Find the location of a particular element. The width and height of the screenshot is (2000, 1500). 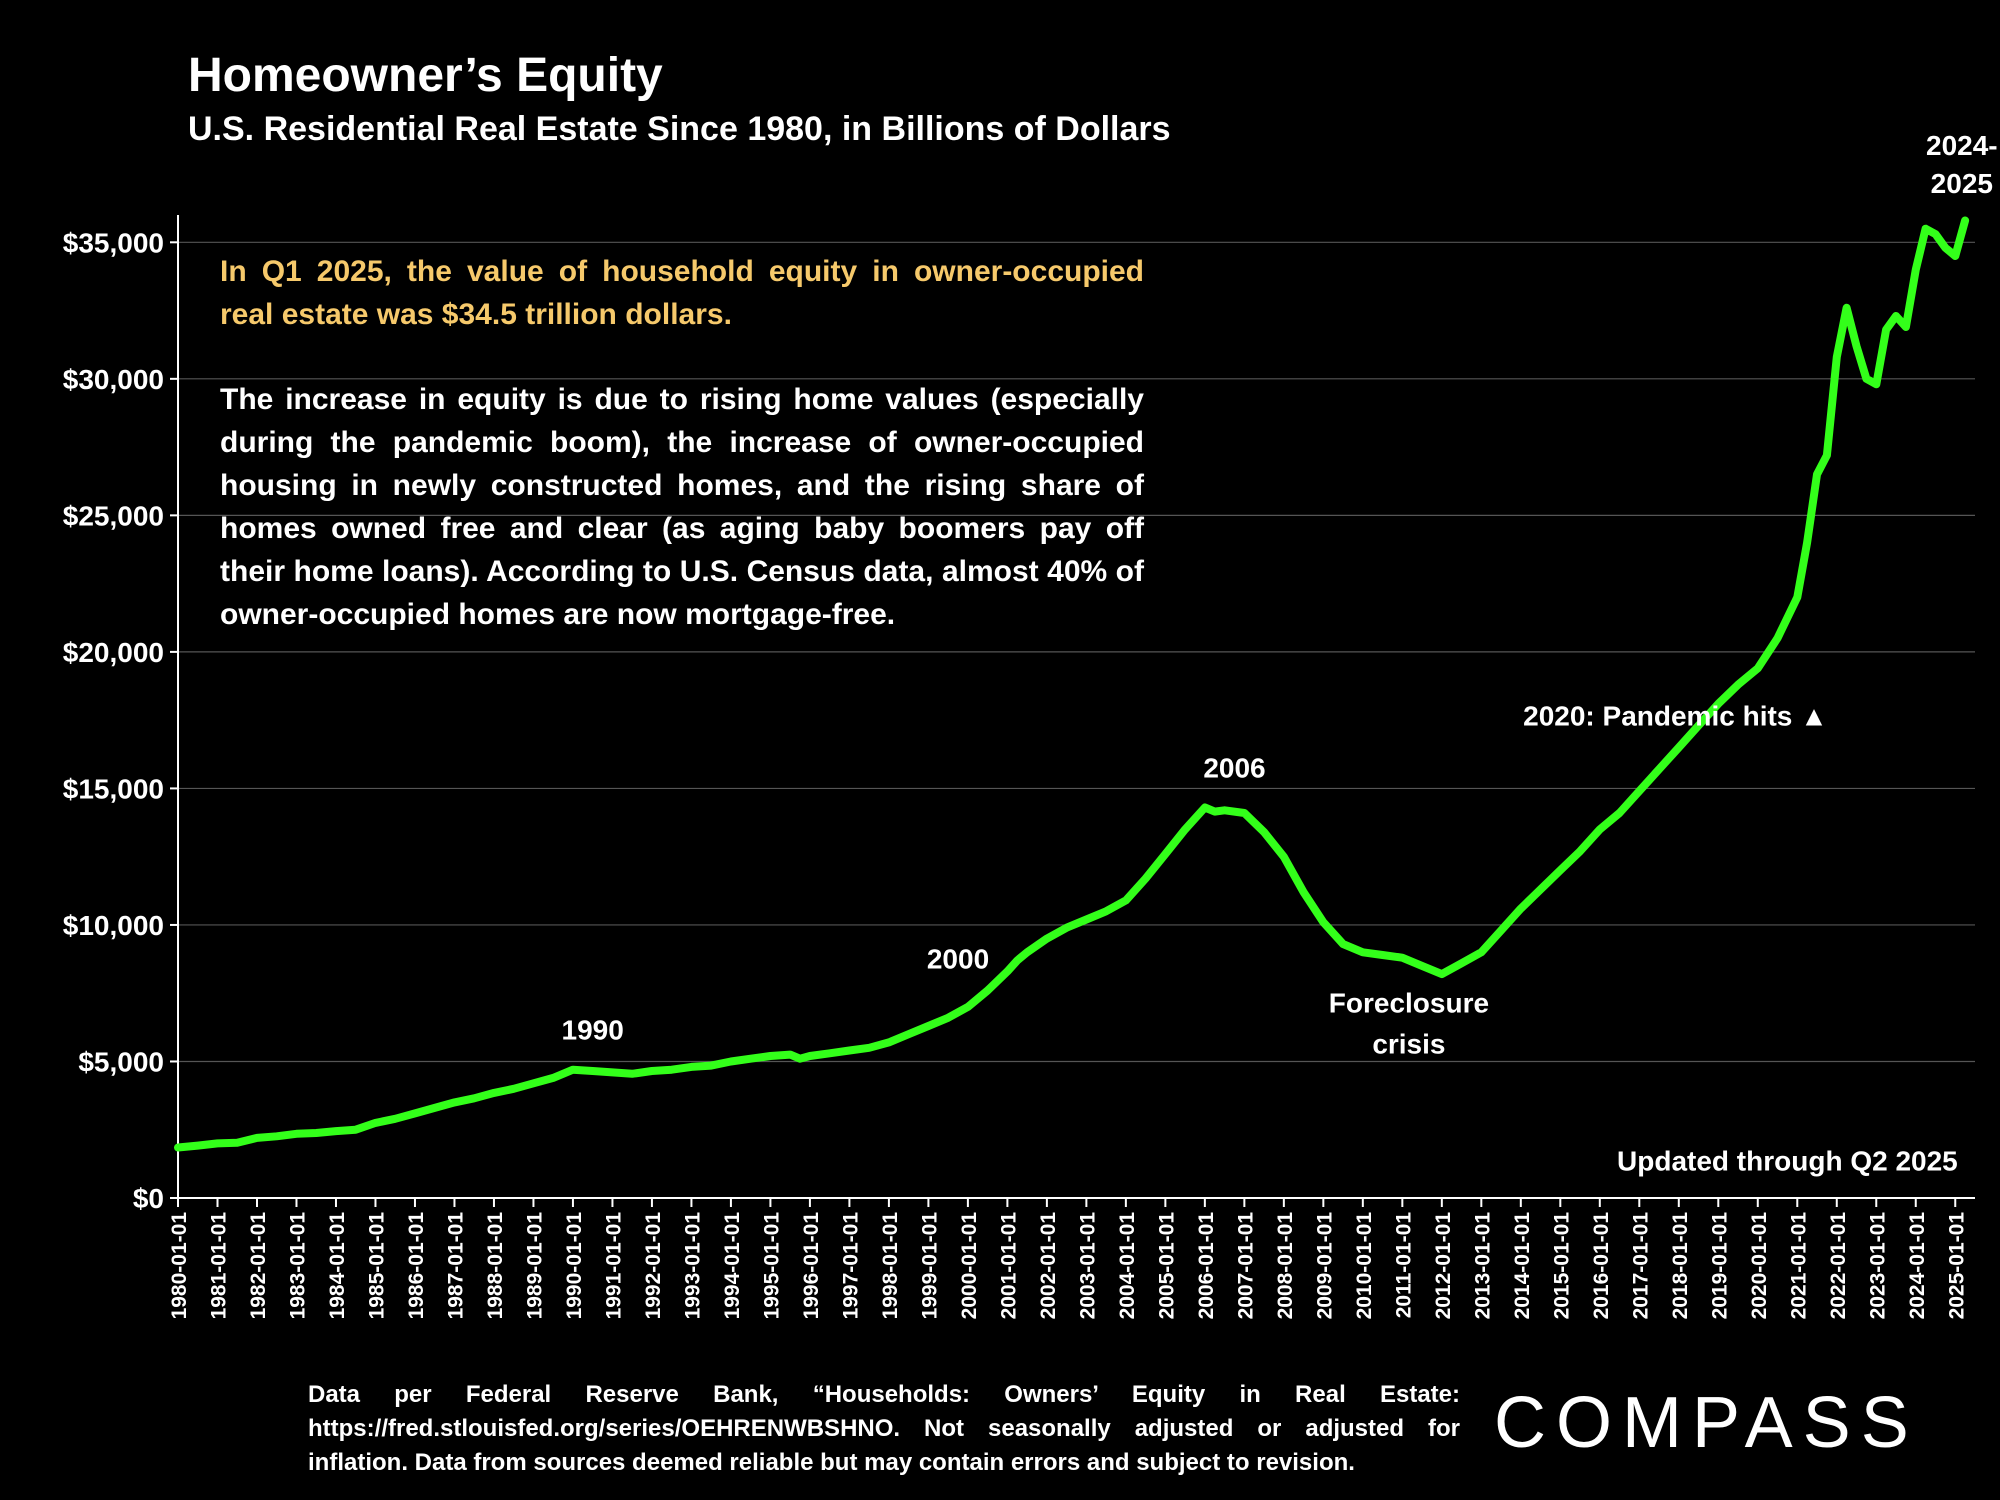

x-tick-label-41: 2021-01-01 is located at coordinates (1798, 1266).